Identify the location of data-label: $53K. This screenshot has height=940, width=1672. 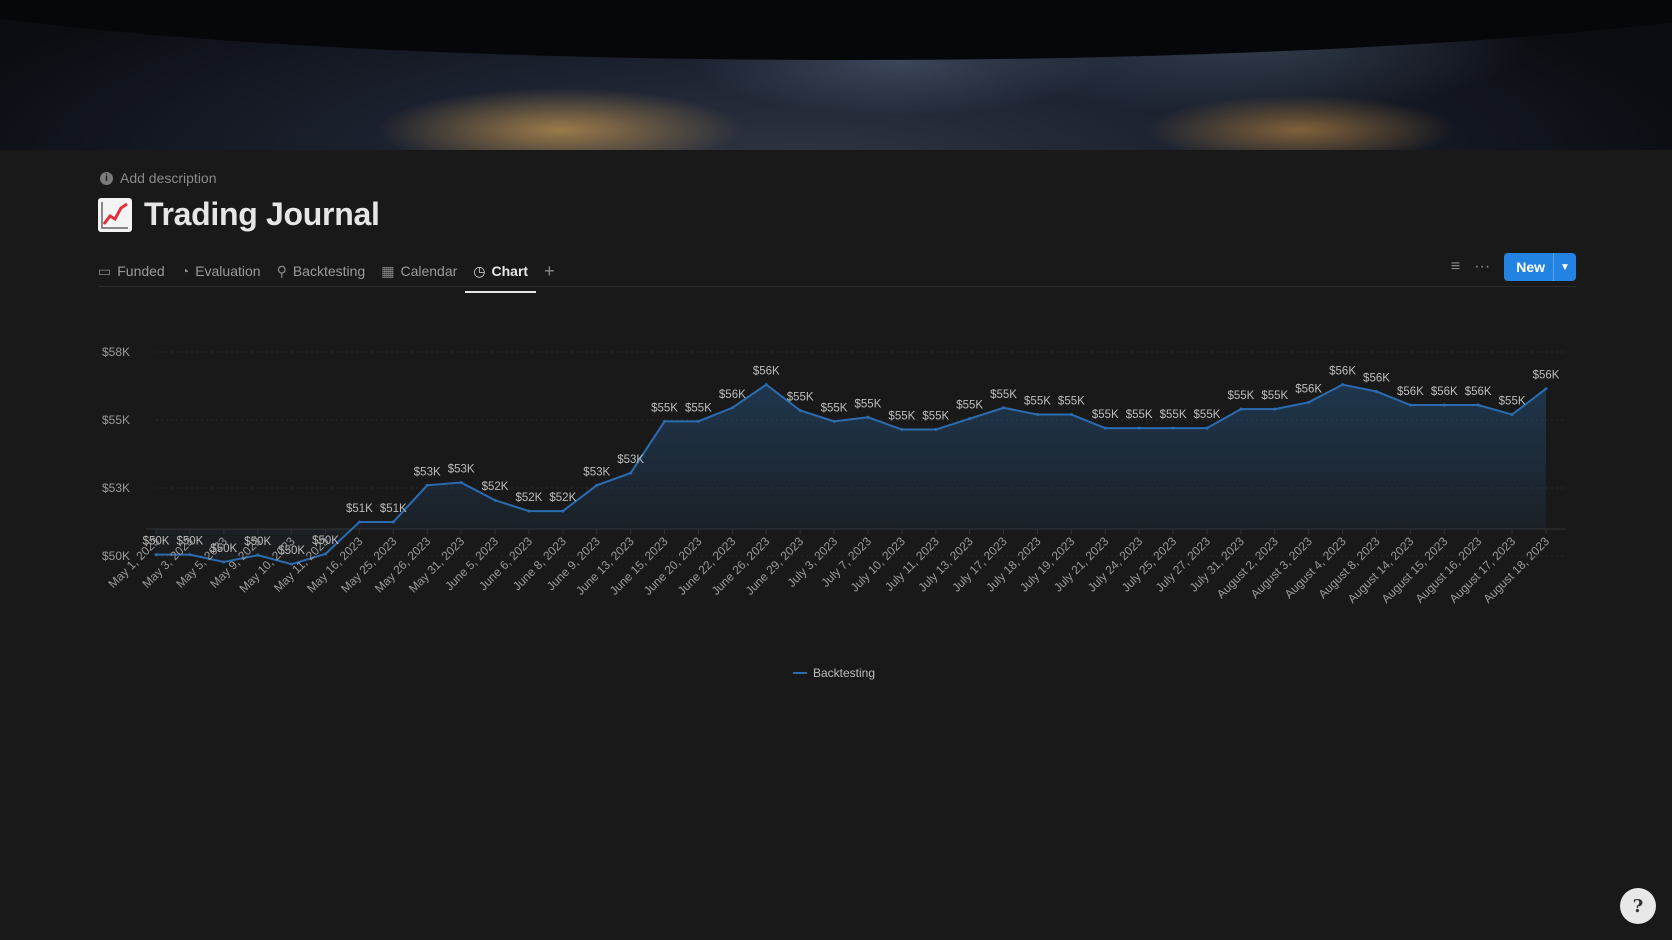
(630, 460).